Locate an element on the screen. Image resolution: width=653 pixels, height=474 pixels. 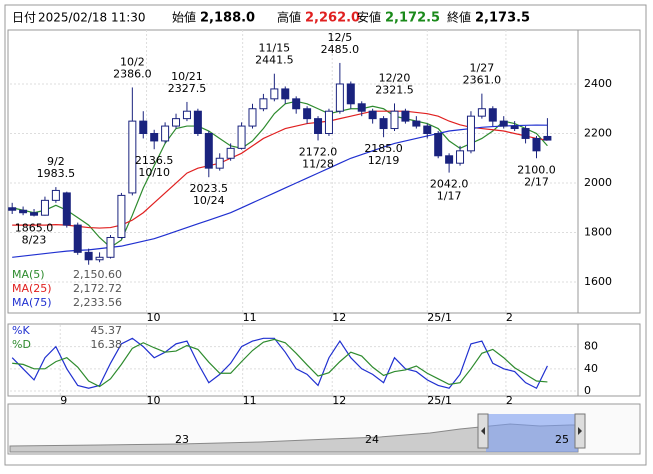
x-tick-label: 2 is located at coordinates (509, 400).